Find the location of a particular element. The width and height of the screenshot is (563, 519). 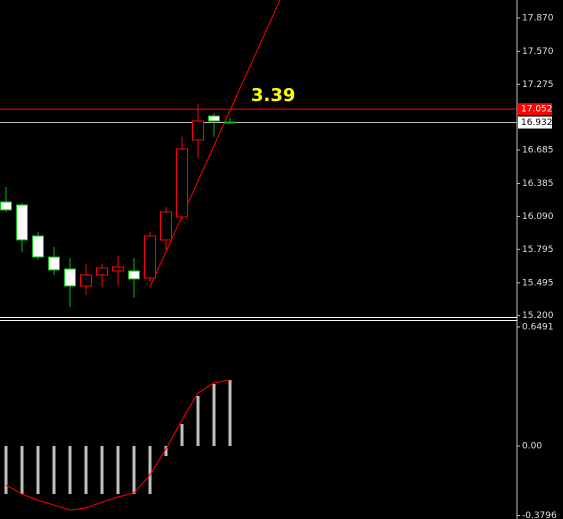

y-tick-label: -0.3796 is located at coordinates (539, 515).